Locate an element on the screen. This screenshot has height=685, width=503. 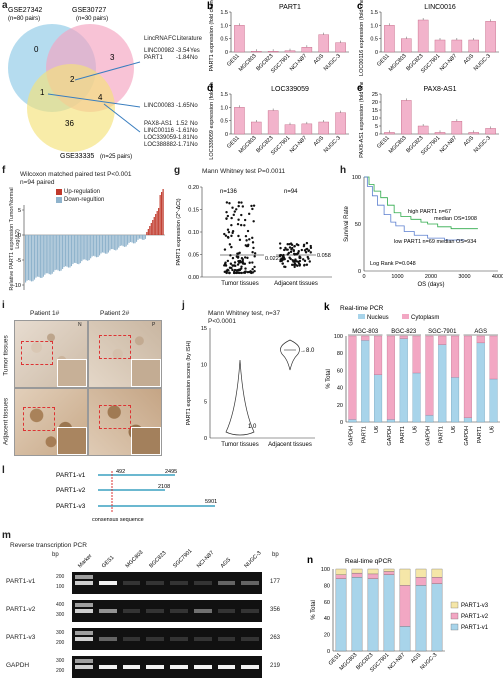
x-tick-label: 0 is located at coordinates (363, 277).